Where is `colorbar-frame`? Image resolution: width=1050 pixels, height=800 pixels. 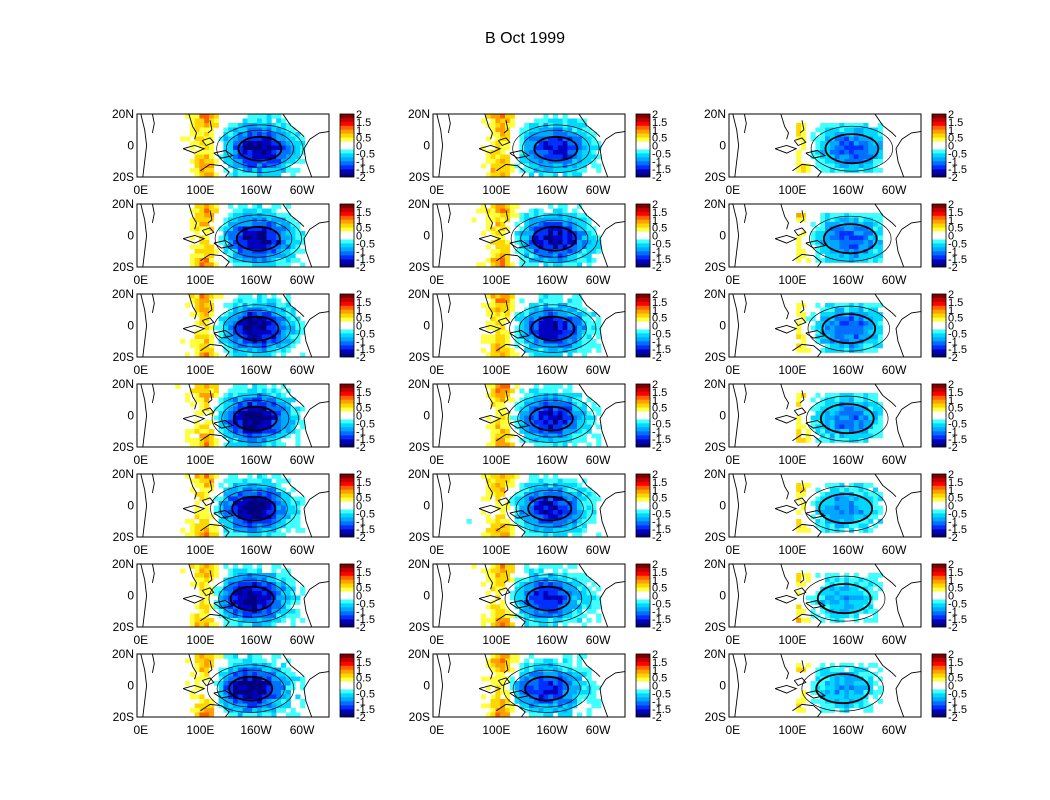 colorbar-frame is located at coordinates (347, 595).